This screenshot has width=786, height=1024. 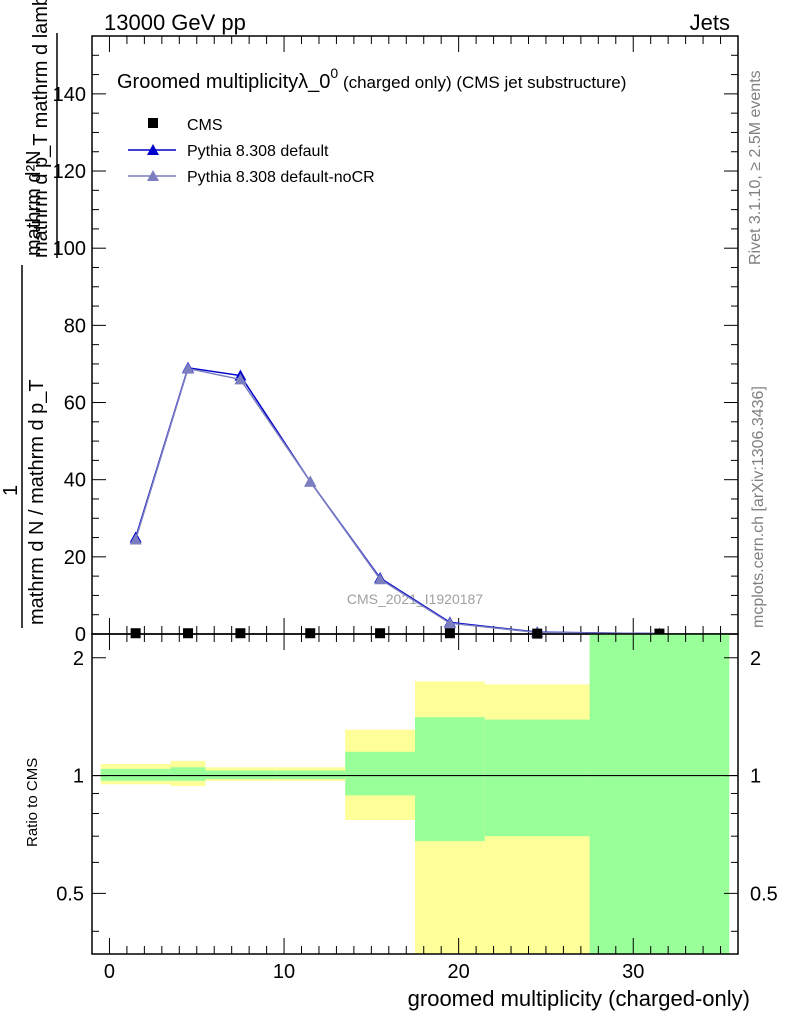 What do you see at coordinates (758, 507) in the screenshot?
I see `mcplots-label: mcplots.cern.ch [arXiv:1306.3436]` at bounding box center [758, 507].